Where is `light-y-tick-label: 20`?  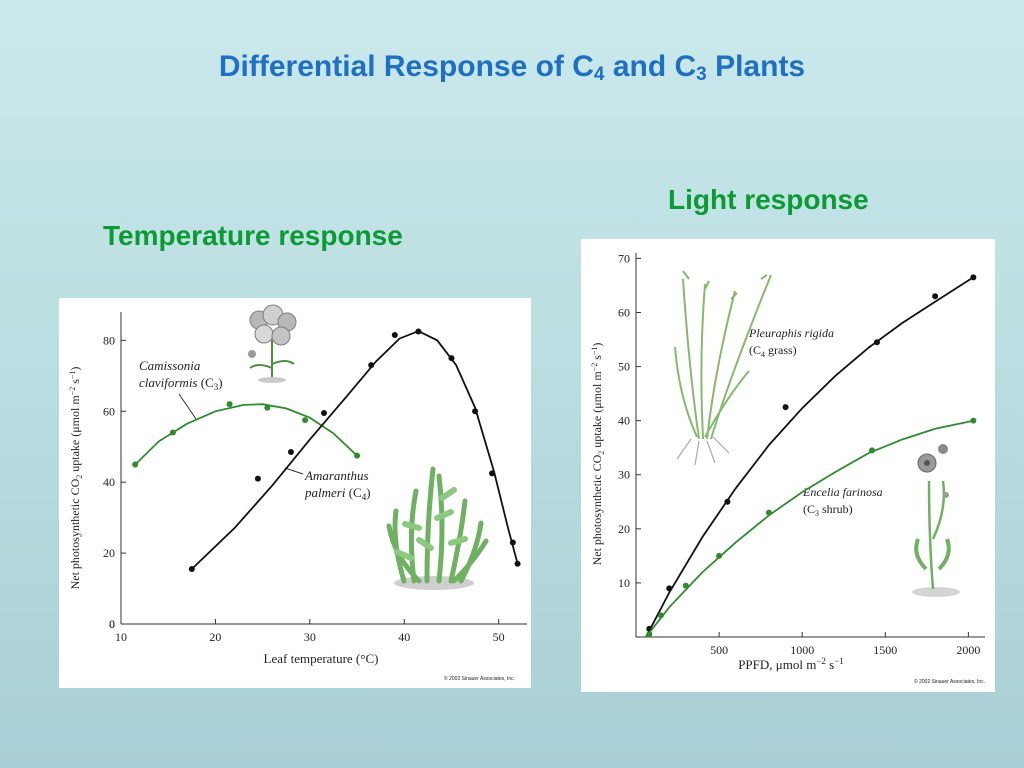
light-y-tick-label: 20 is located at coordinates (624, 529).